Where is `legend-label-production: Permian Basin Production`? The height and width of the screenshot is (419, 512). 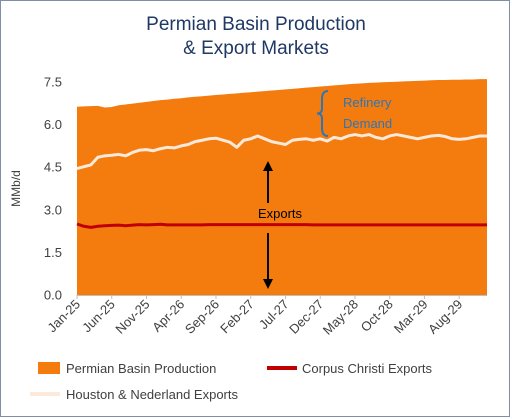 legend-label-production: Permian Basin Production is located at coordinates (141, 368).